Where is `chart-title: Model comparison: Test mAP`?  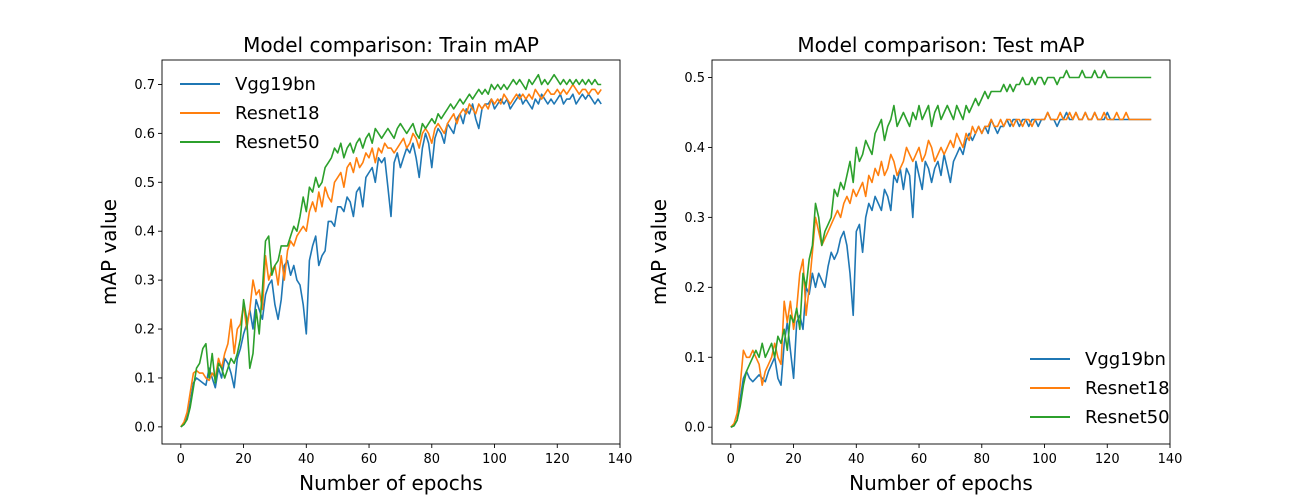 chart-title: Model comparison: Test mAP is located at coordinates (940, 45).